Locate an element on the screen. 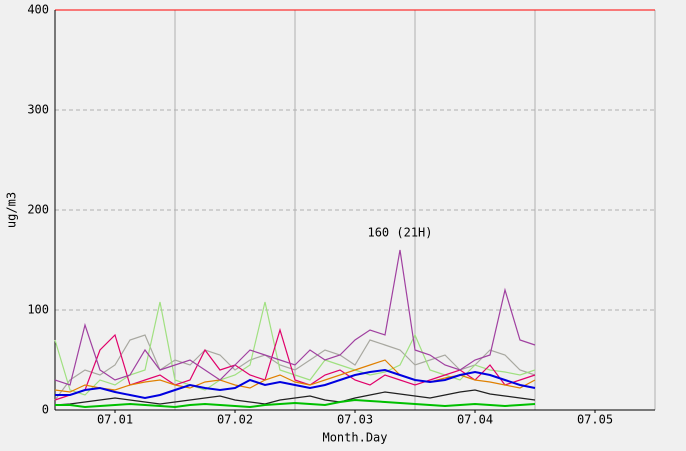 The width and height of the screenshot is (686, 451). y-tick-label: 400 is located at coordinates (38, 10).